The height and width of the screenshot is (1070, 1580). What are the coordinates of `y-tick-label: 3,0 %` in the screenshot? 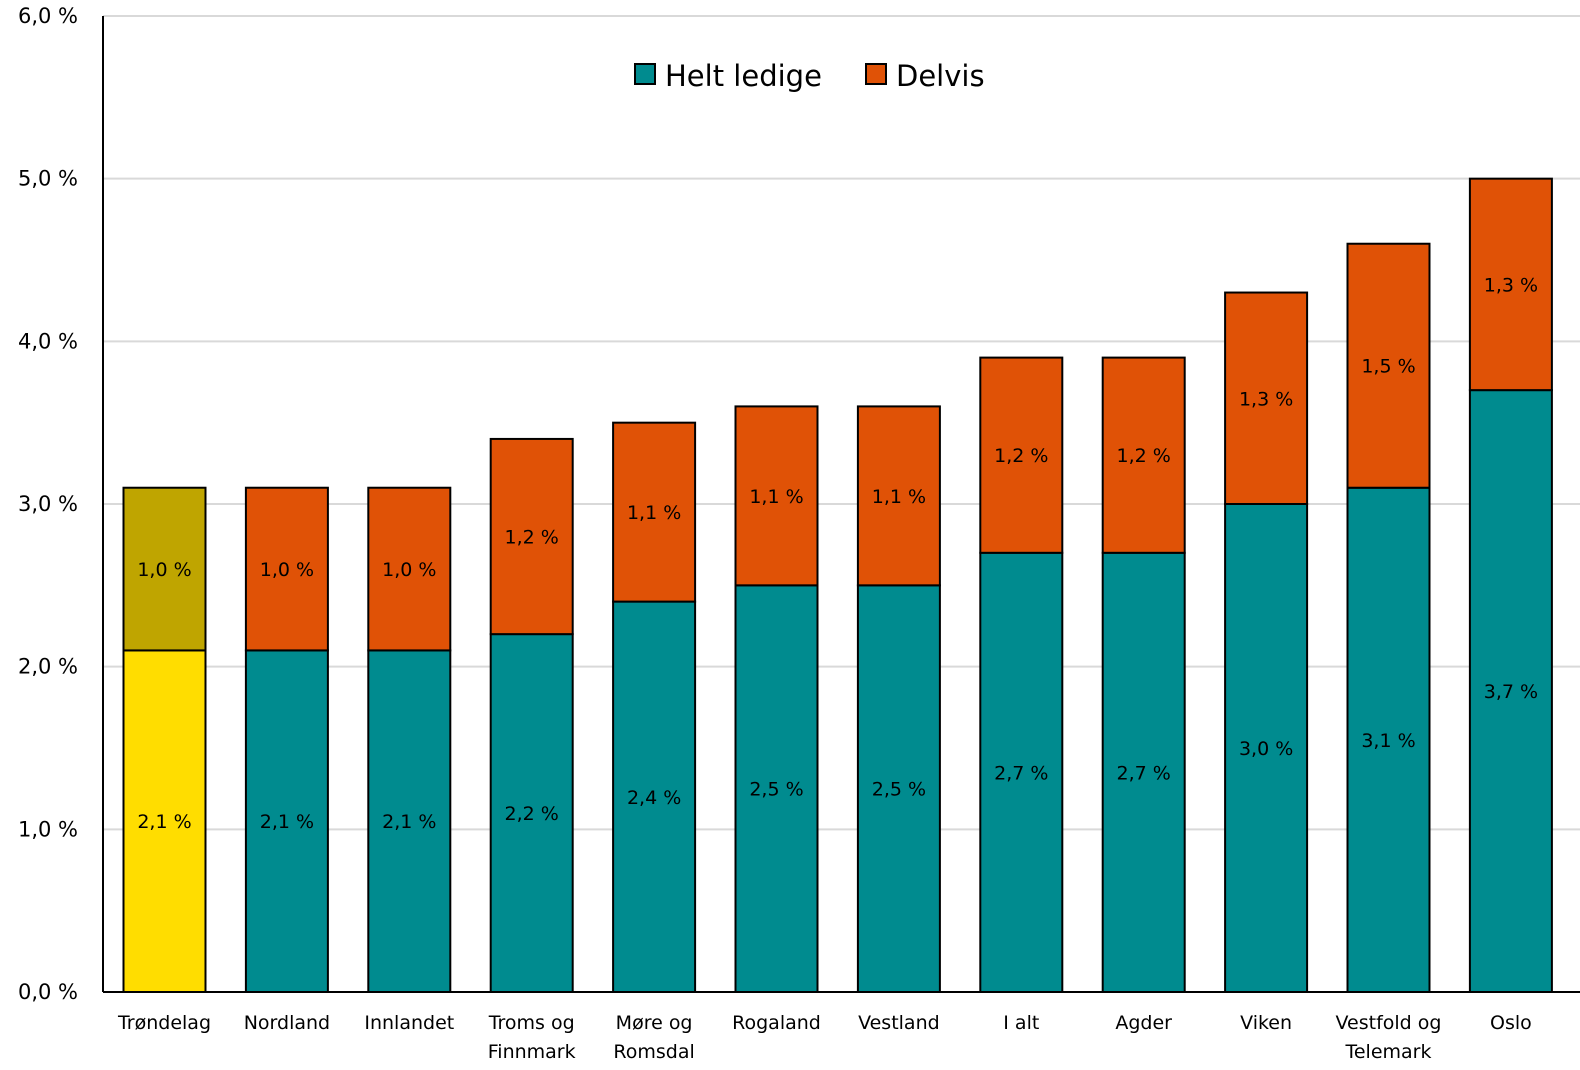 It's located at (48, 504).